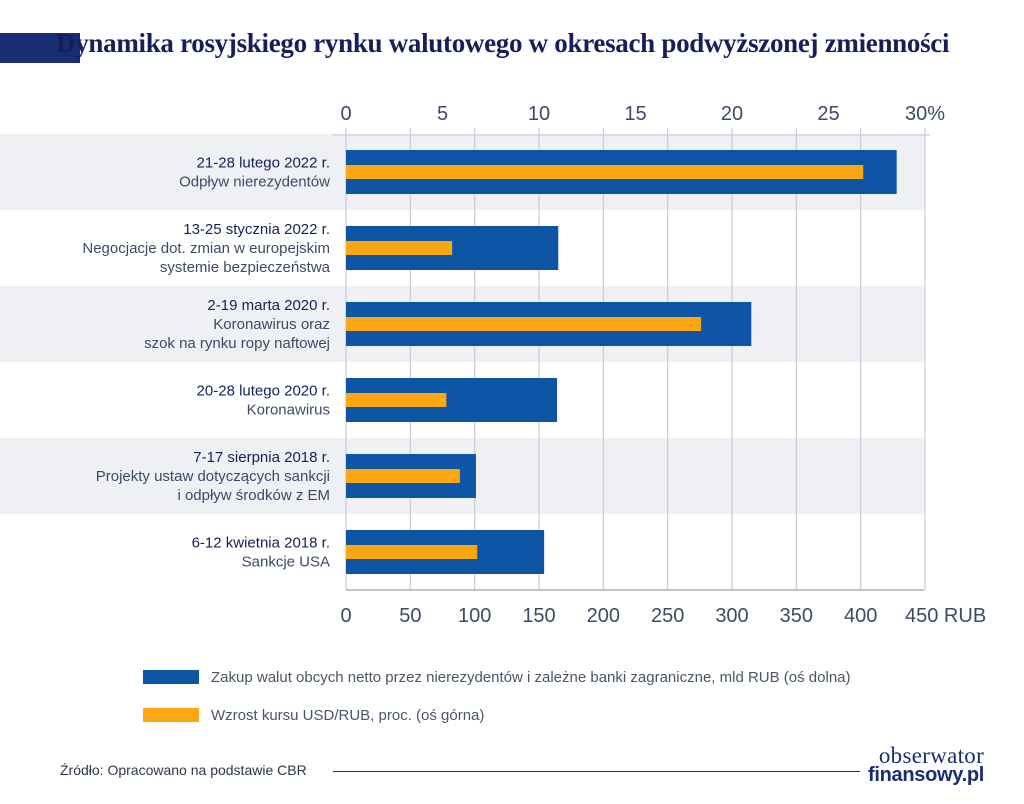  Describe the element at coordinates (183, 770) in the screenshot. I see `source-note: Źródło: Opracowano na podstawie CBR` at that location.